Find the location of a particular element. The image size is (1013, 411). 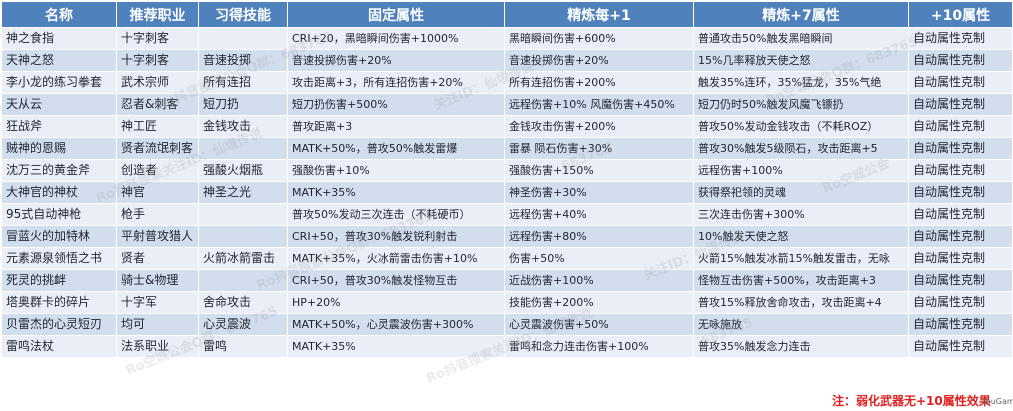

cell-refine-7: 10%触发天使之怒 is located at coordinates (801, 236).